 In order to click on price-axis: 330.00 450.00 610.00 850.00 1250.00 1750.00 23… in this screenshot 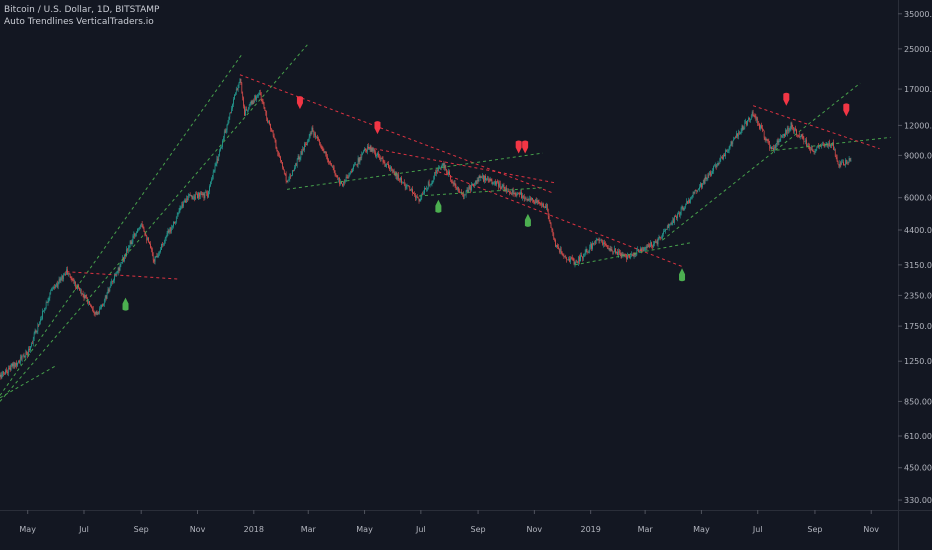, I will do `click(915, 275)`.